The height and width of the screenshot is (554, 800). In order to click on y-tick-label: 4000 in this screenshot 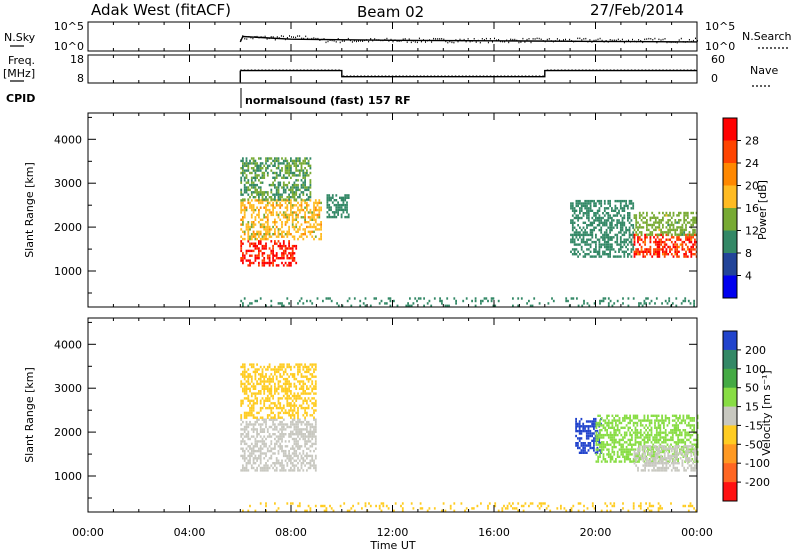, I will do `click(68, 344)`.